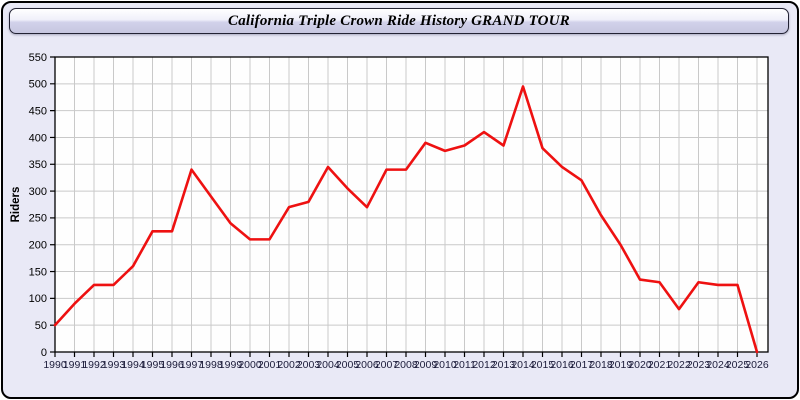 This screenshot has height=400, width=800. Describe the element at coordinates (16, 205) in the screenshot. I see `y-axis-title: Riders` at that location.